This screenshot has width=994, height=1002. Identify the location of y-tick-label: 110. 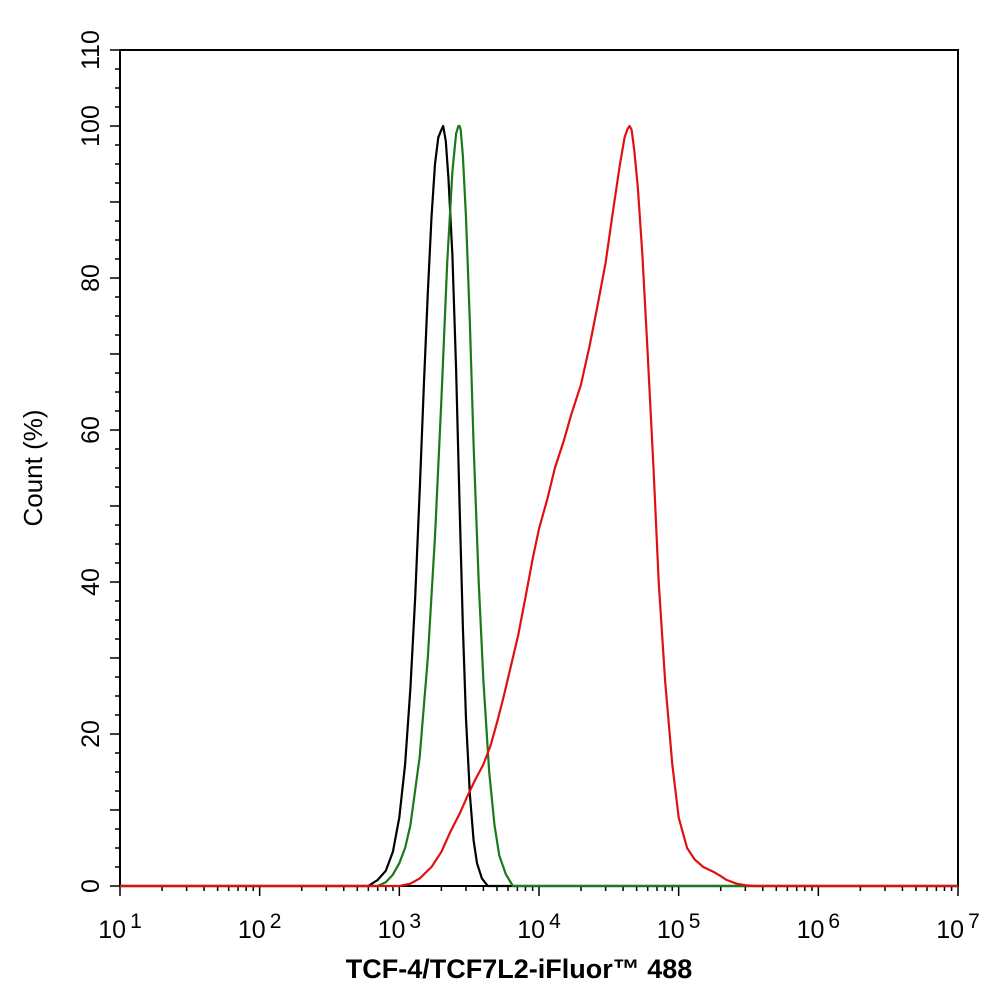
(91, 50).